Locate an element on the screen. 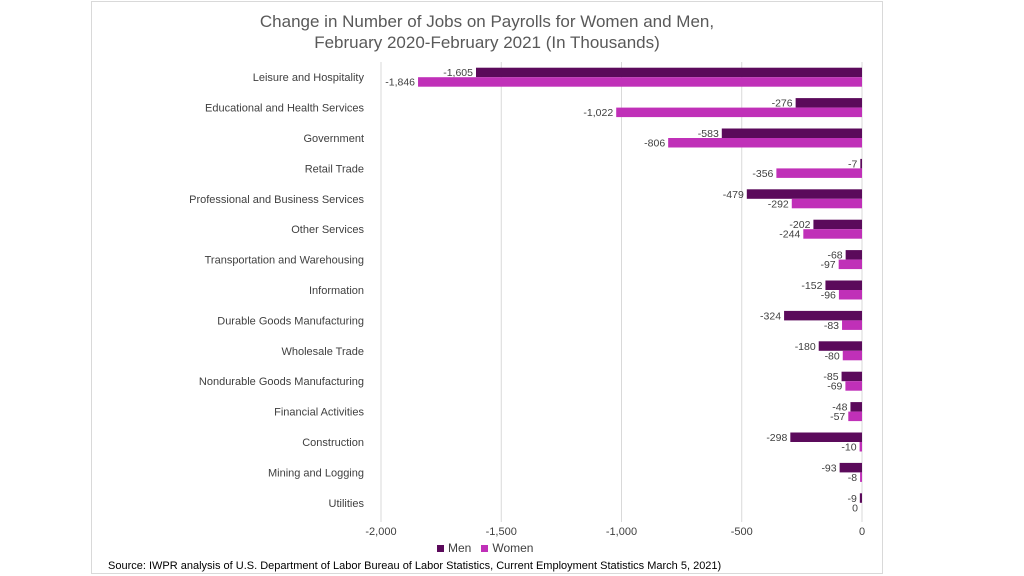 This screenshot has width=1024, height=576. x-tick-label: -1,000 is located at coordinates (621, 532).